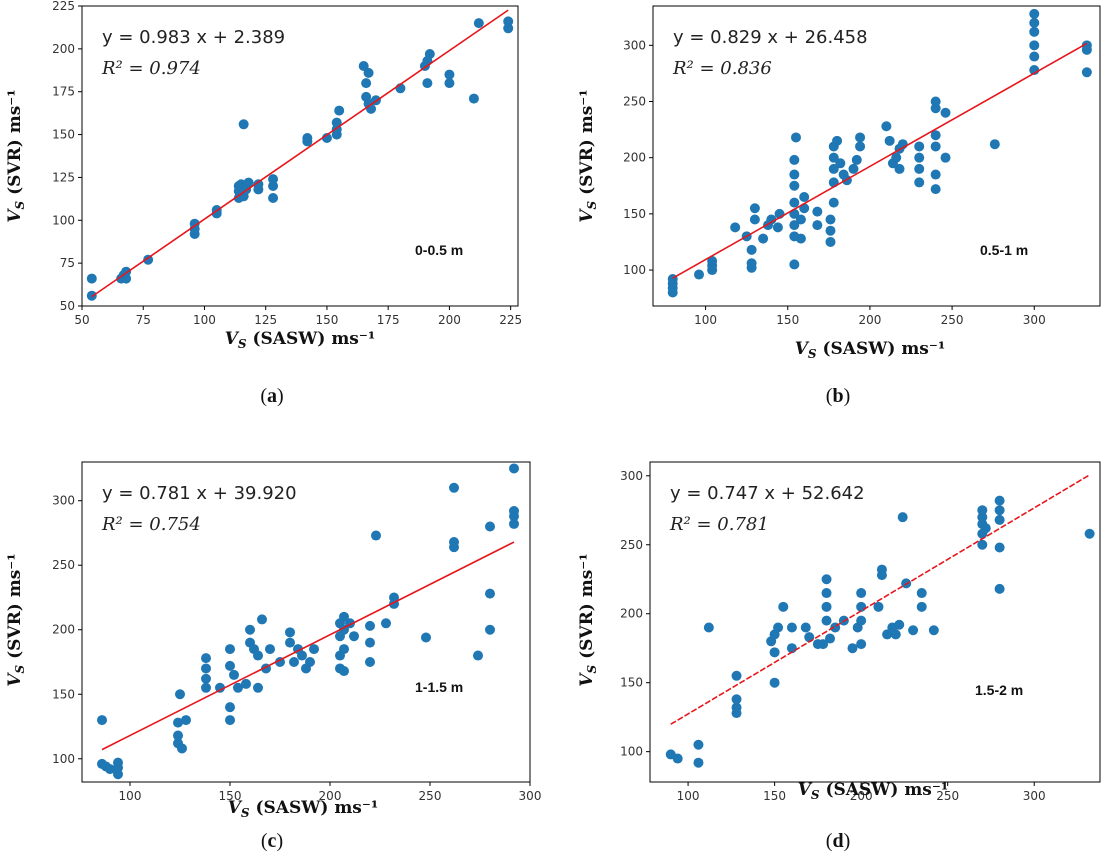 The width and height of the screenshot is (1107, 861). What do you see at coordinates (439, 687) in the screenshot?
I see `depth-annotation: 1-1.5 m` at bounding box center [439, 687].